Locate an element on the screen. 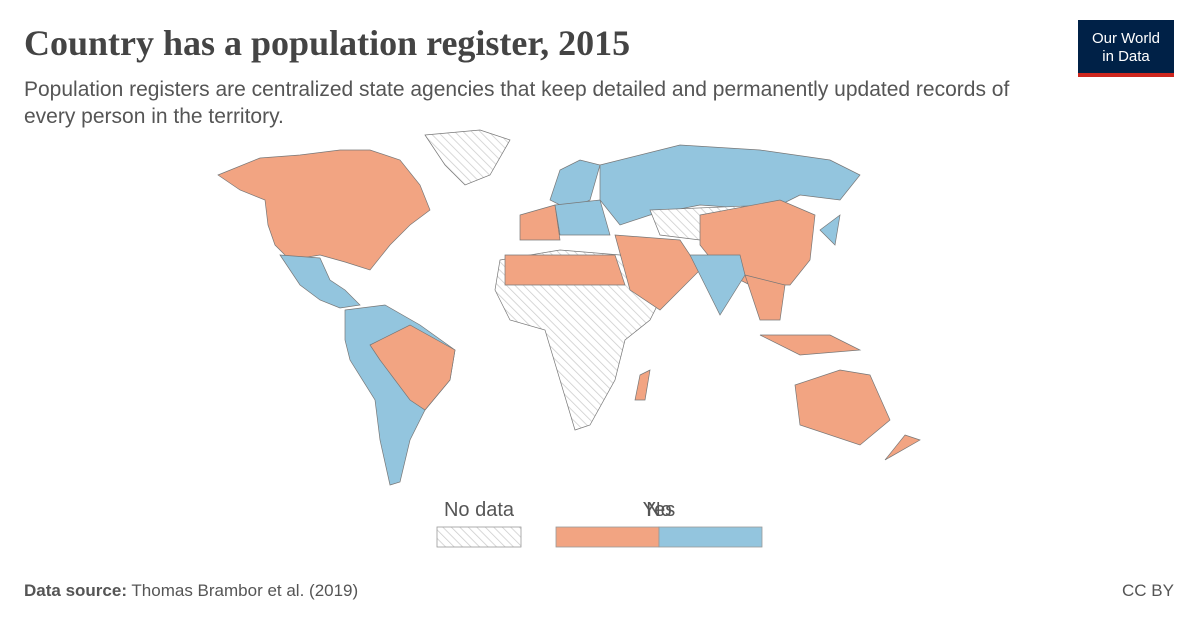  legend-label: No is located at coordinates (659, 510).